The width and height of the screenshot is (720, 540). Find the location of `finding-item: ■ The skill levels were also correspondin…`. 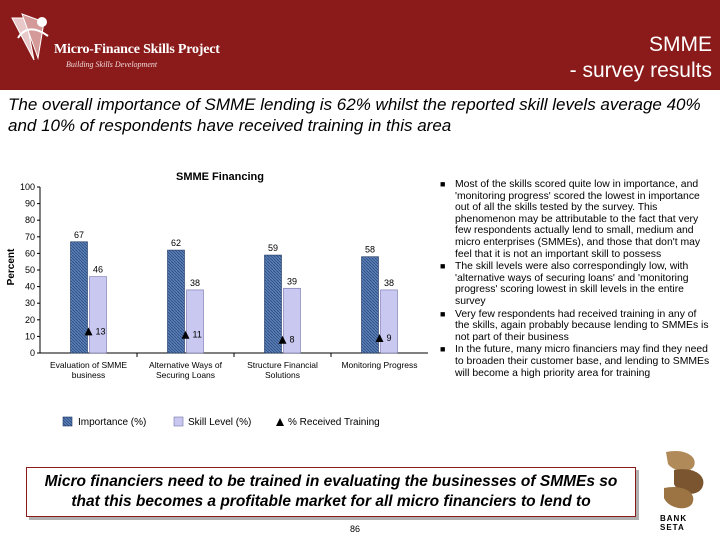

finding-item: ■ The skill levels were also correspondin… is located at coordinates (576, 284).